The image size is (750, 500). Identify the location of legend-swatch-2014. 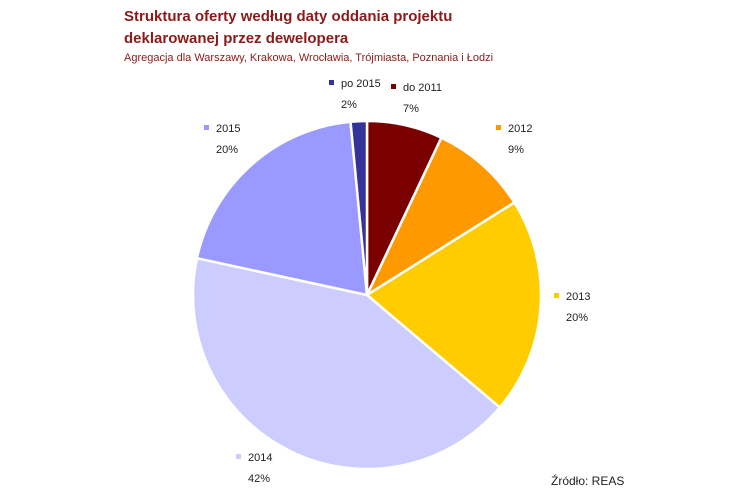
(238, 456).